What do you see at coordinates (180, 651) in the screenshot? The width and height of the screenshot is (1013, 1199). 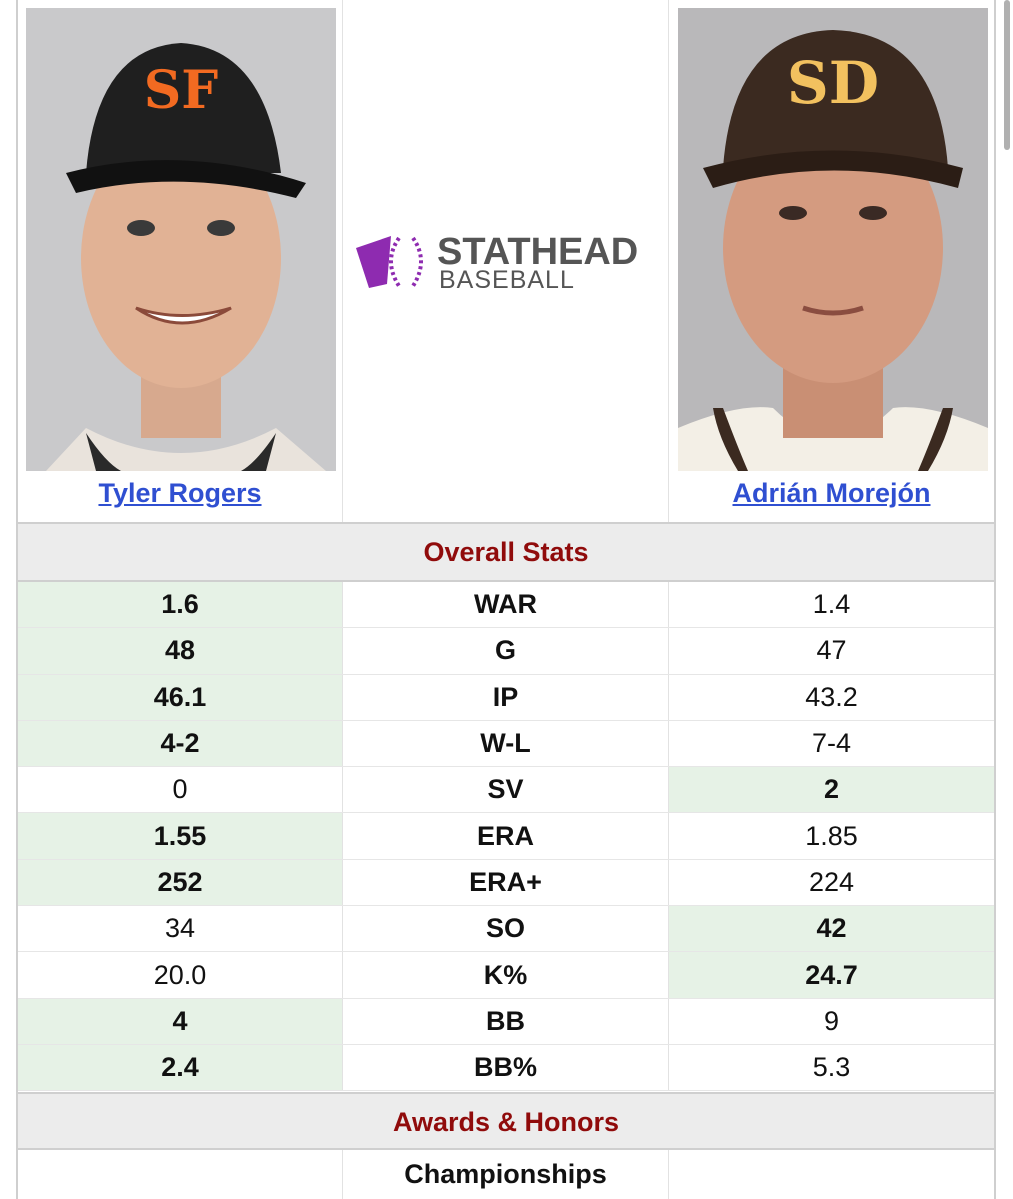 I see `stat-left-value: 48` at bounding box center [180, 651].